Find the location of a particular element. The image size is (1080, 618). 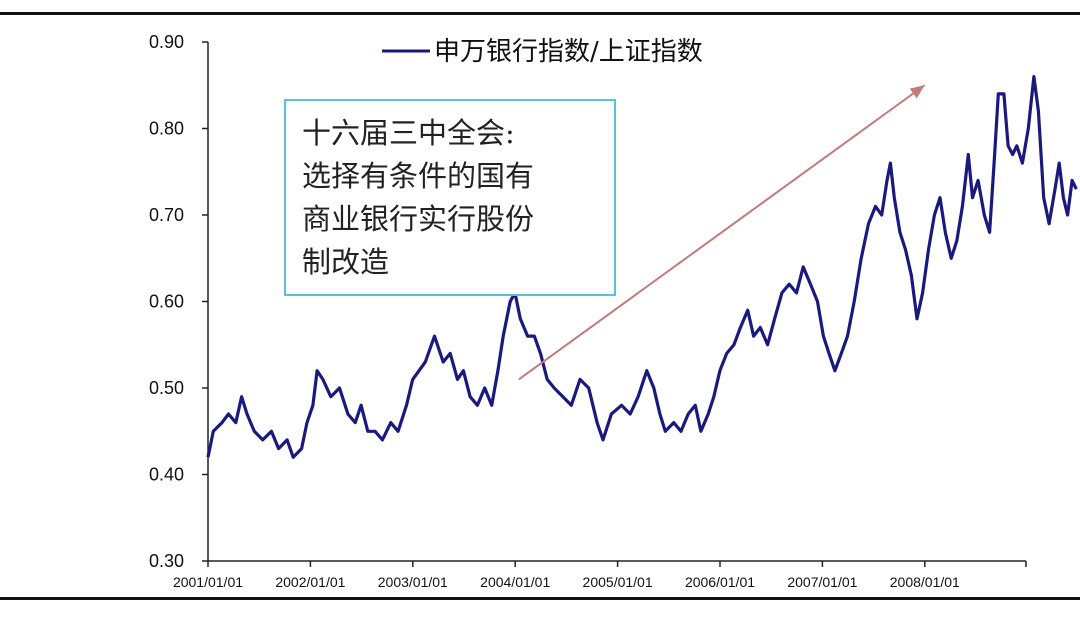

y-tick-label: 0.70 is located at coordinates (166, 215).